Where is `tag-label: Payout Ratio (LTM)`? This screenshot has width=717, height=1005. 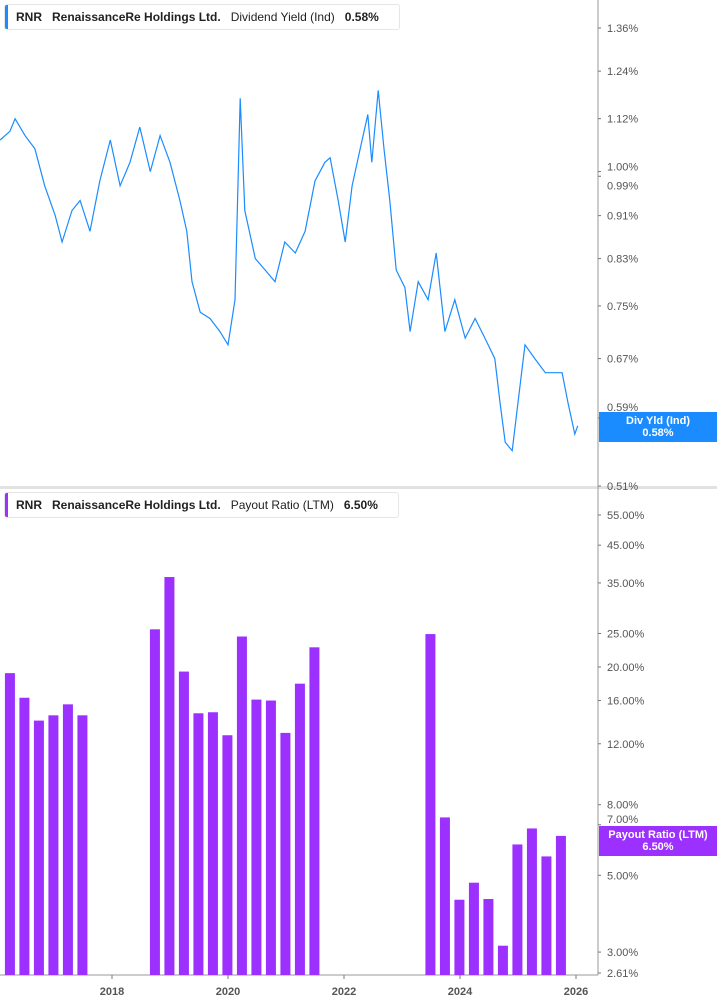 tag-label: Payout Ratio (LTM) is located at coordinates (658, 835).